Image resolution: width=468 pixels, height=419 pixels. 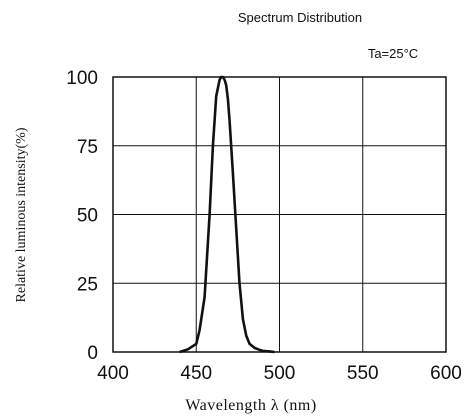 What do you see at coordinates (250, 405) in the screenshot?
I see `x-axis-label: Wavelength λ (nm)` at bounding box center [250, 405].